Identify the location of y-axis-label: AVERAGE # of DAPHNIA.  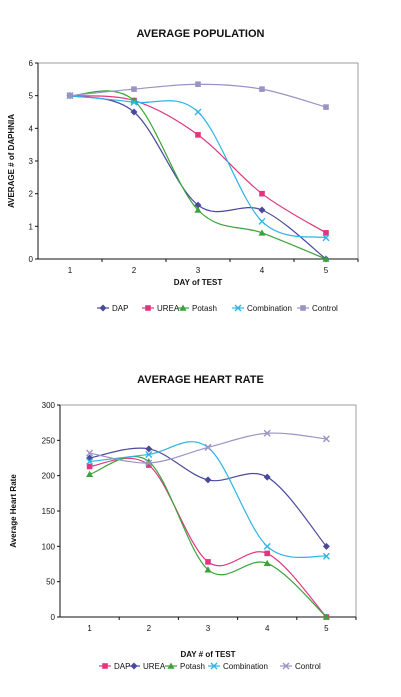
(11, 161).